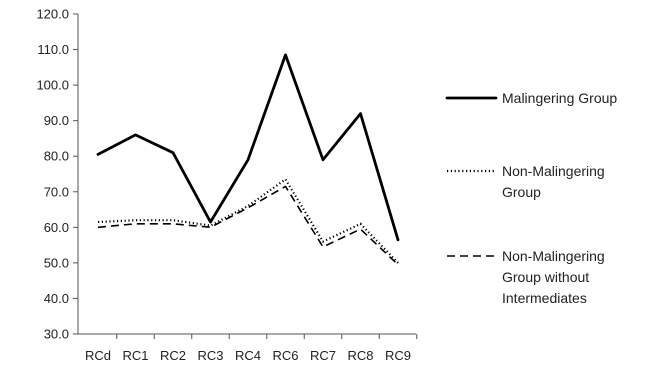  Describe the element at coordinates (323, 355) in the screenshot. I see `x-tick-label: RC7` at that location.